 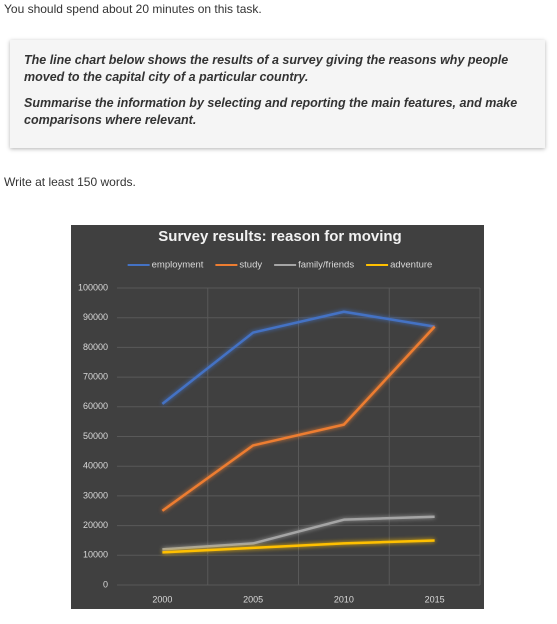 I want to click on x-tick-label: 2000, so click(x=162, y=599).